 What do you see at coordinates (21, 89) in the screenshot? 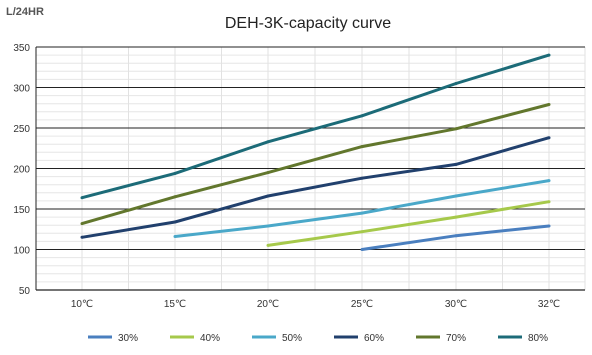
I see `y-tick-label: 300` at bounding box center [21, 89].